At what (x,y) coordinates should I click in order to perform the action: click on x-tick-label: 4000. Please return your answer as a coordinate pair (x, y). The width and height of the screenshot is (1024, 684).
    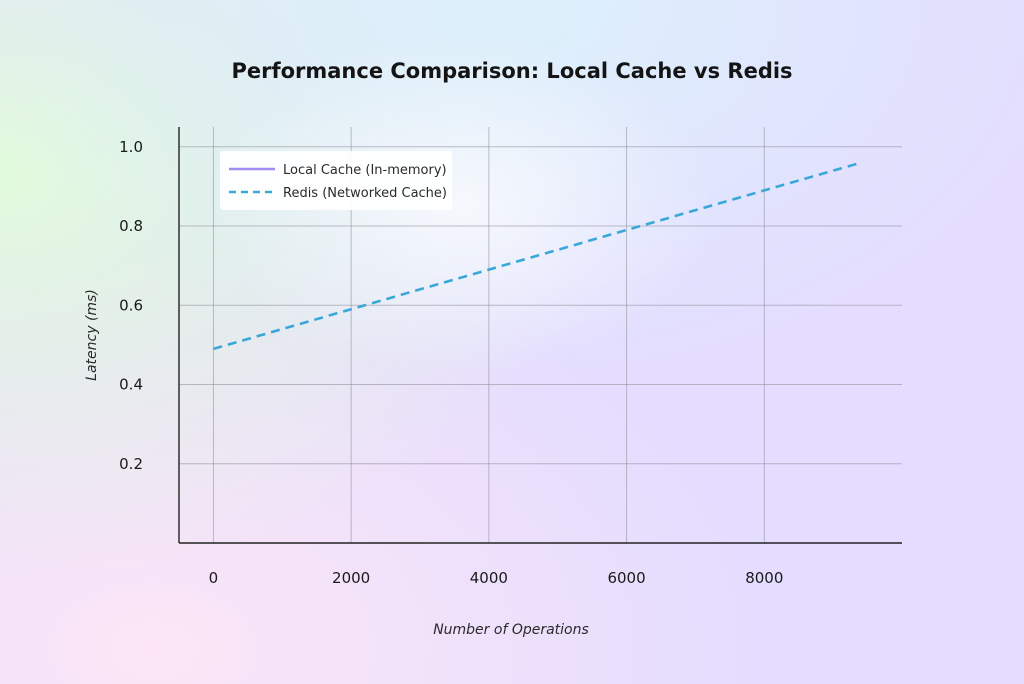
    Looking at the image, I should click on (489, 578).